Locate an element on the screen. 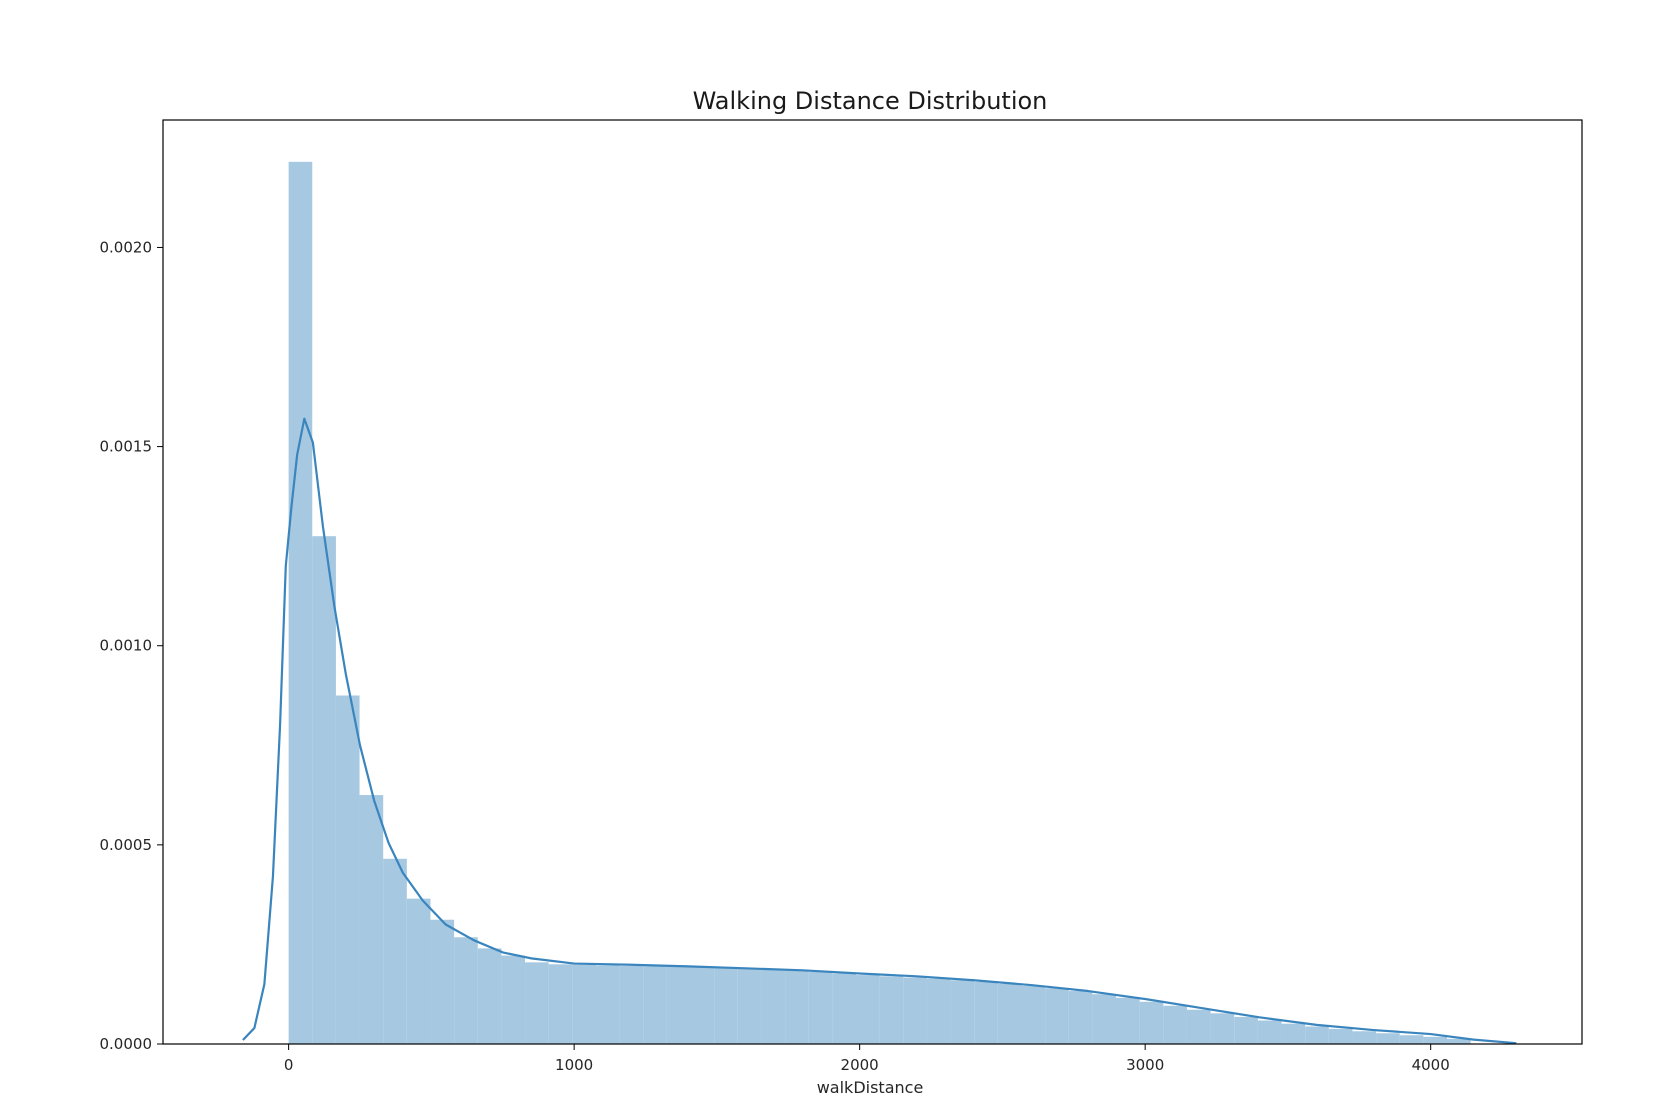  y-tick-label: 0.0000 is located at coordinates (126, 1044).